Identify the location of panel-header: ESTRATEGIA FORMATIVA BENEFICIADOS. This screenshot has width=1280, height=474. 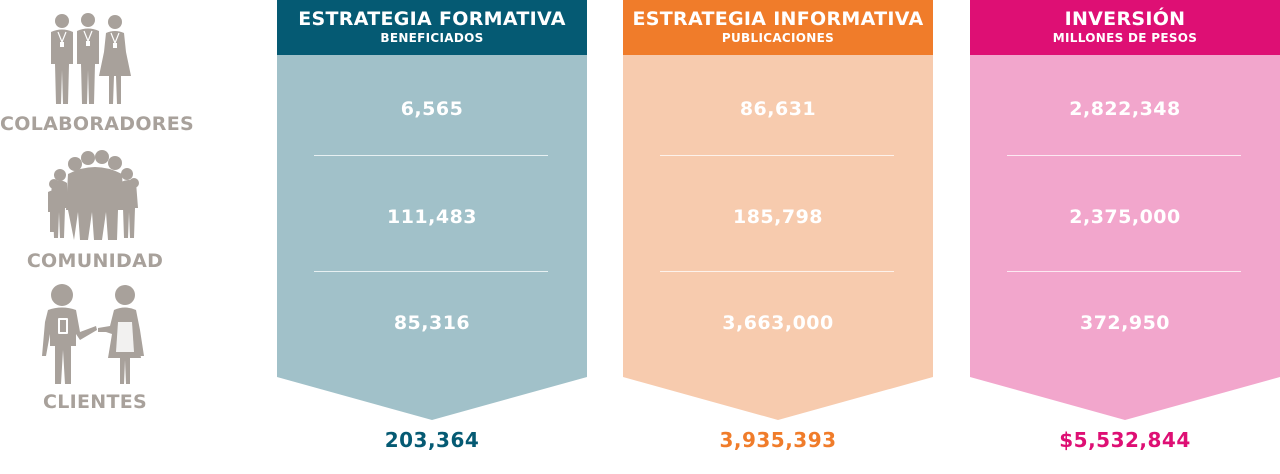
(432, 27).